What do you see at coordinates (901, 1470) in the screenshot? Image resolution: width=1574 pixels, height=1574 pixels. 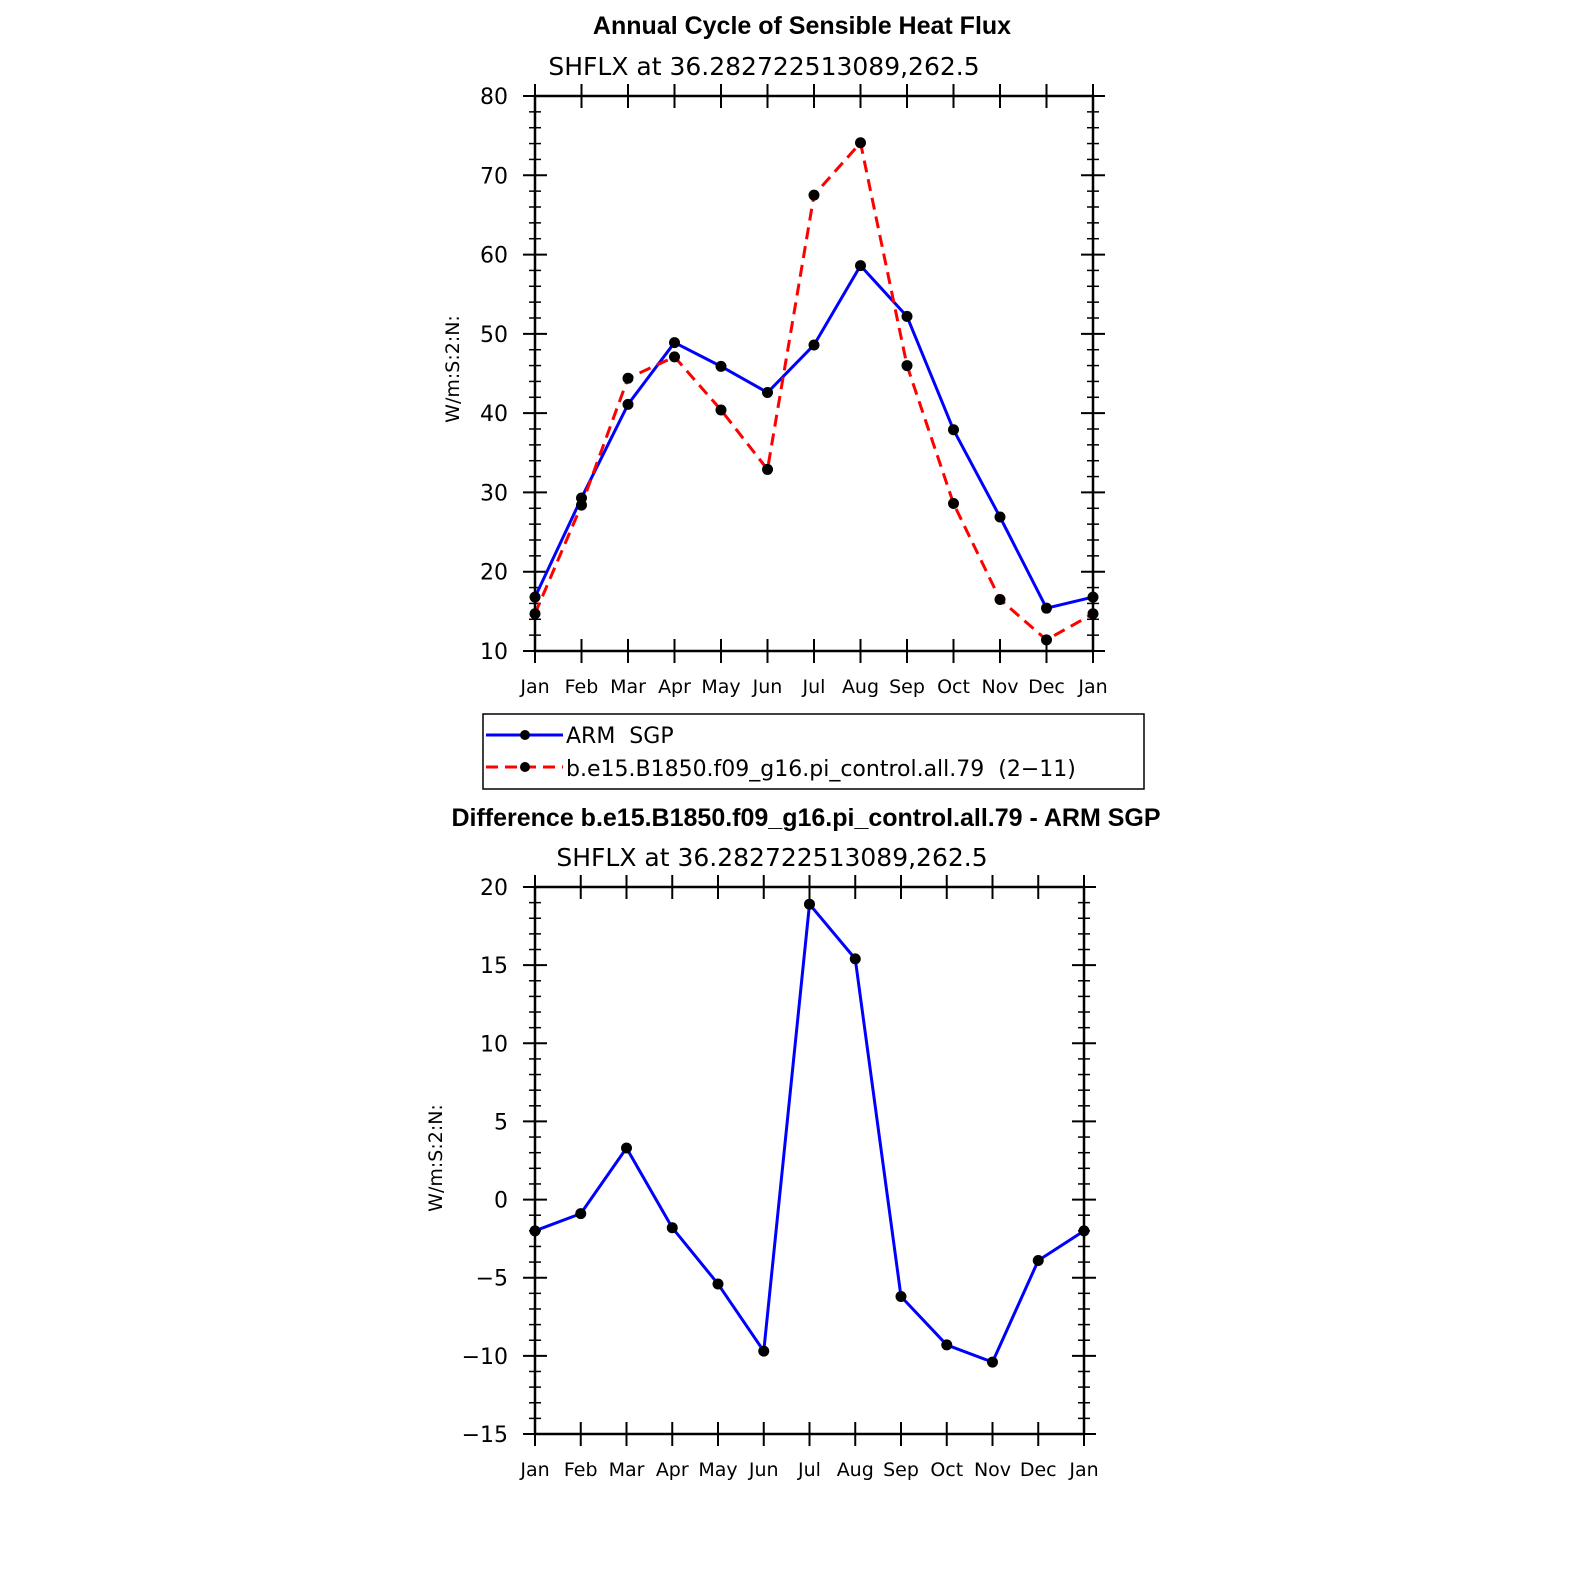 I see `chart2-xtick-label-sep: Sep` at bounding box center [901, 1470].